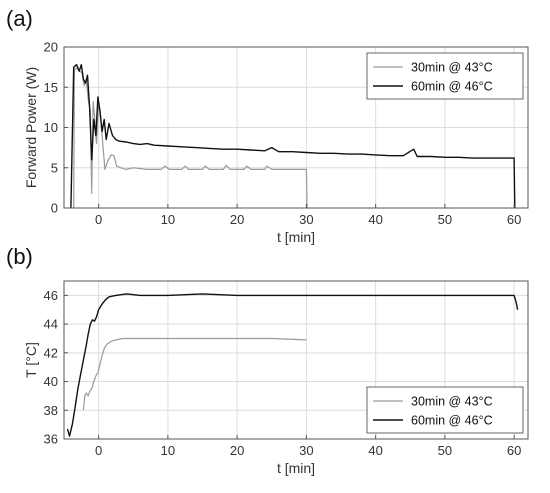 The height and width of the screenshot is (493, 550). What do you see at coordinates (19, 256) in the screenshot?
I see `panel-label: (b)` at bounding box center [19, 256].